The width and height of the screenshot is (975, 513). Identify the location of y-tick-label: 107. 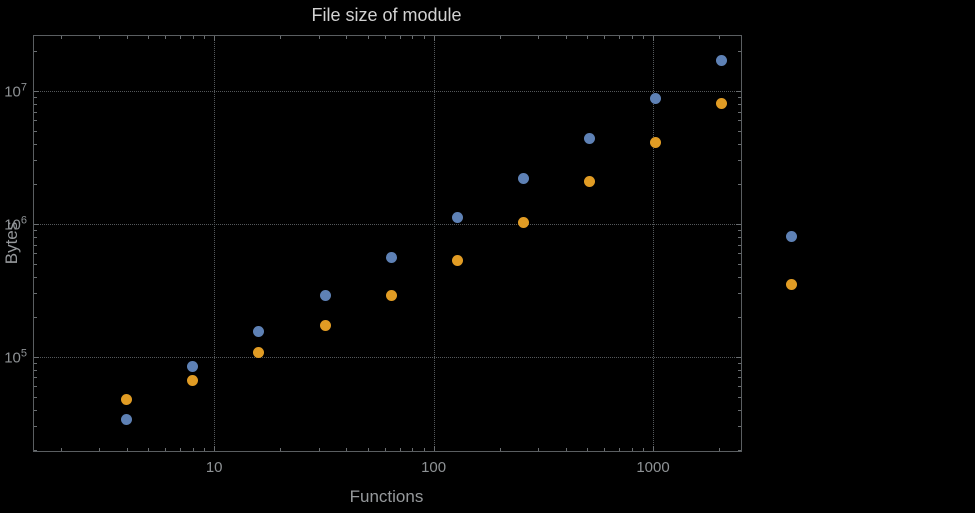
(15, 91).